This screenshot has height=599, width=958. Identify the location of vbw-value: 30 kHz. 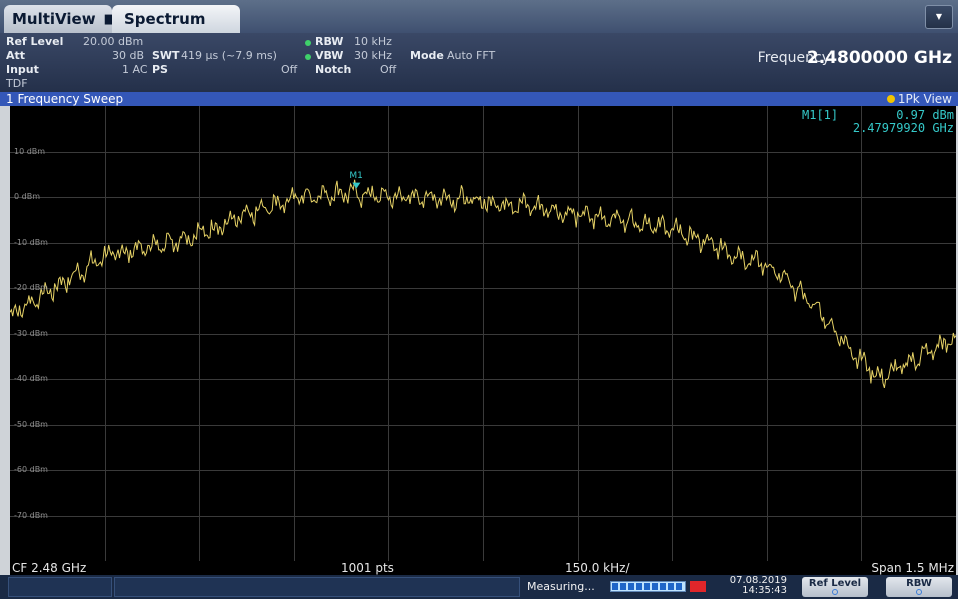
(373, 55).